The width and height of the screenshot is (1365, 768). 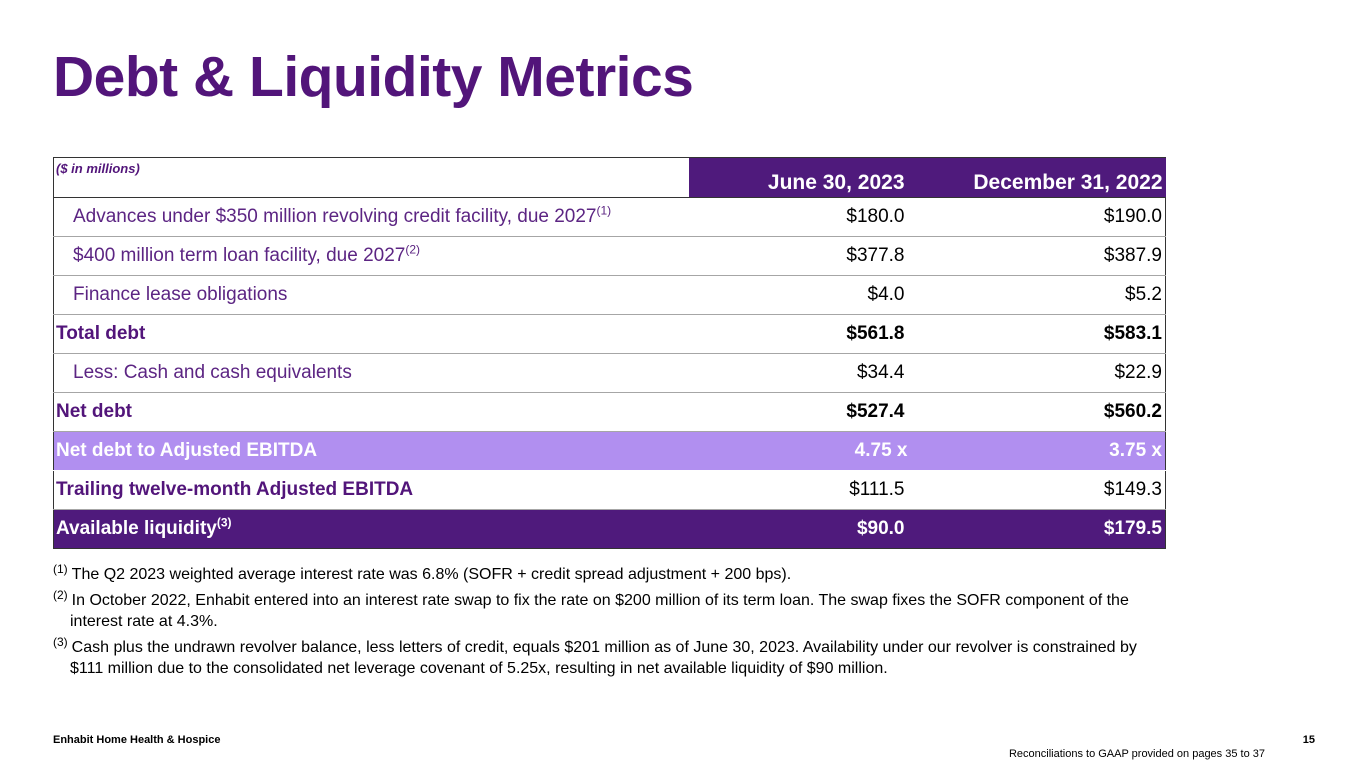 I want to click on row-label: Less: Cash and cash equivalents, so click(x=371, y=373).